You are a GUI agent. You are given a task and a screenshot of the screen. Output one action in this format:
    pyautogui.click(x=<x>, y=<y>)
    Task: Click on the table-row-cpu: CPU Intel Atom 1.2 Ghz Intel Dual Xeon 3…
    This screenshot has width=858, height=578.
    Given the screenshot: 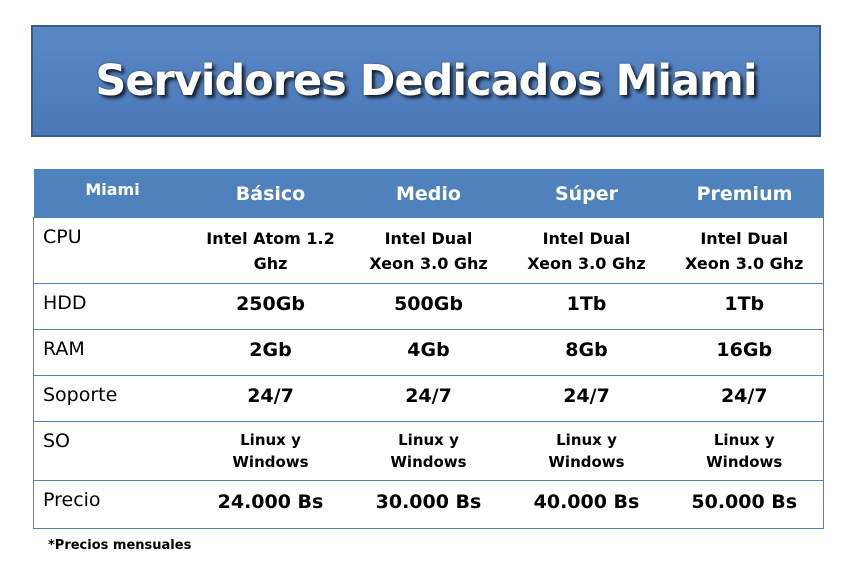 What is the action you would take?
    pyautogui.click(x=428, y=250)
    